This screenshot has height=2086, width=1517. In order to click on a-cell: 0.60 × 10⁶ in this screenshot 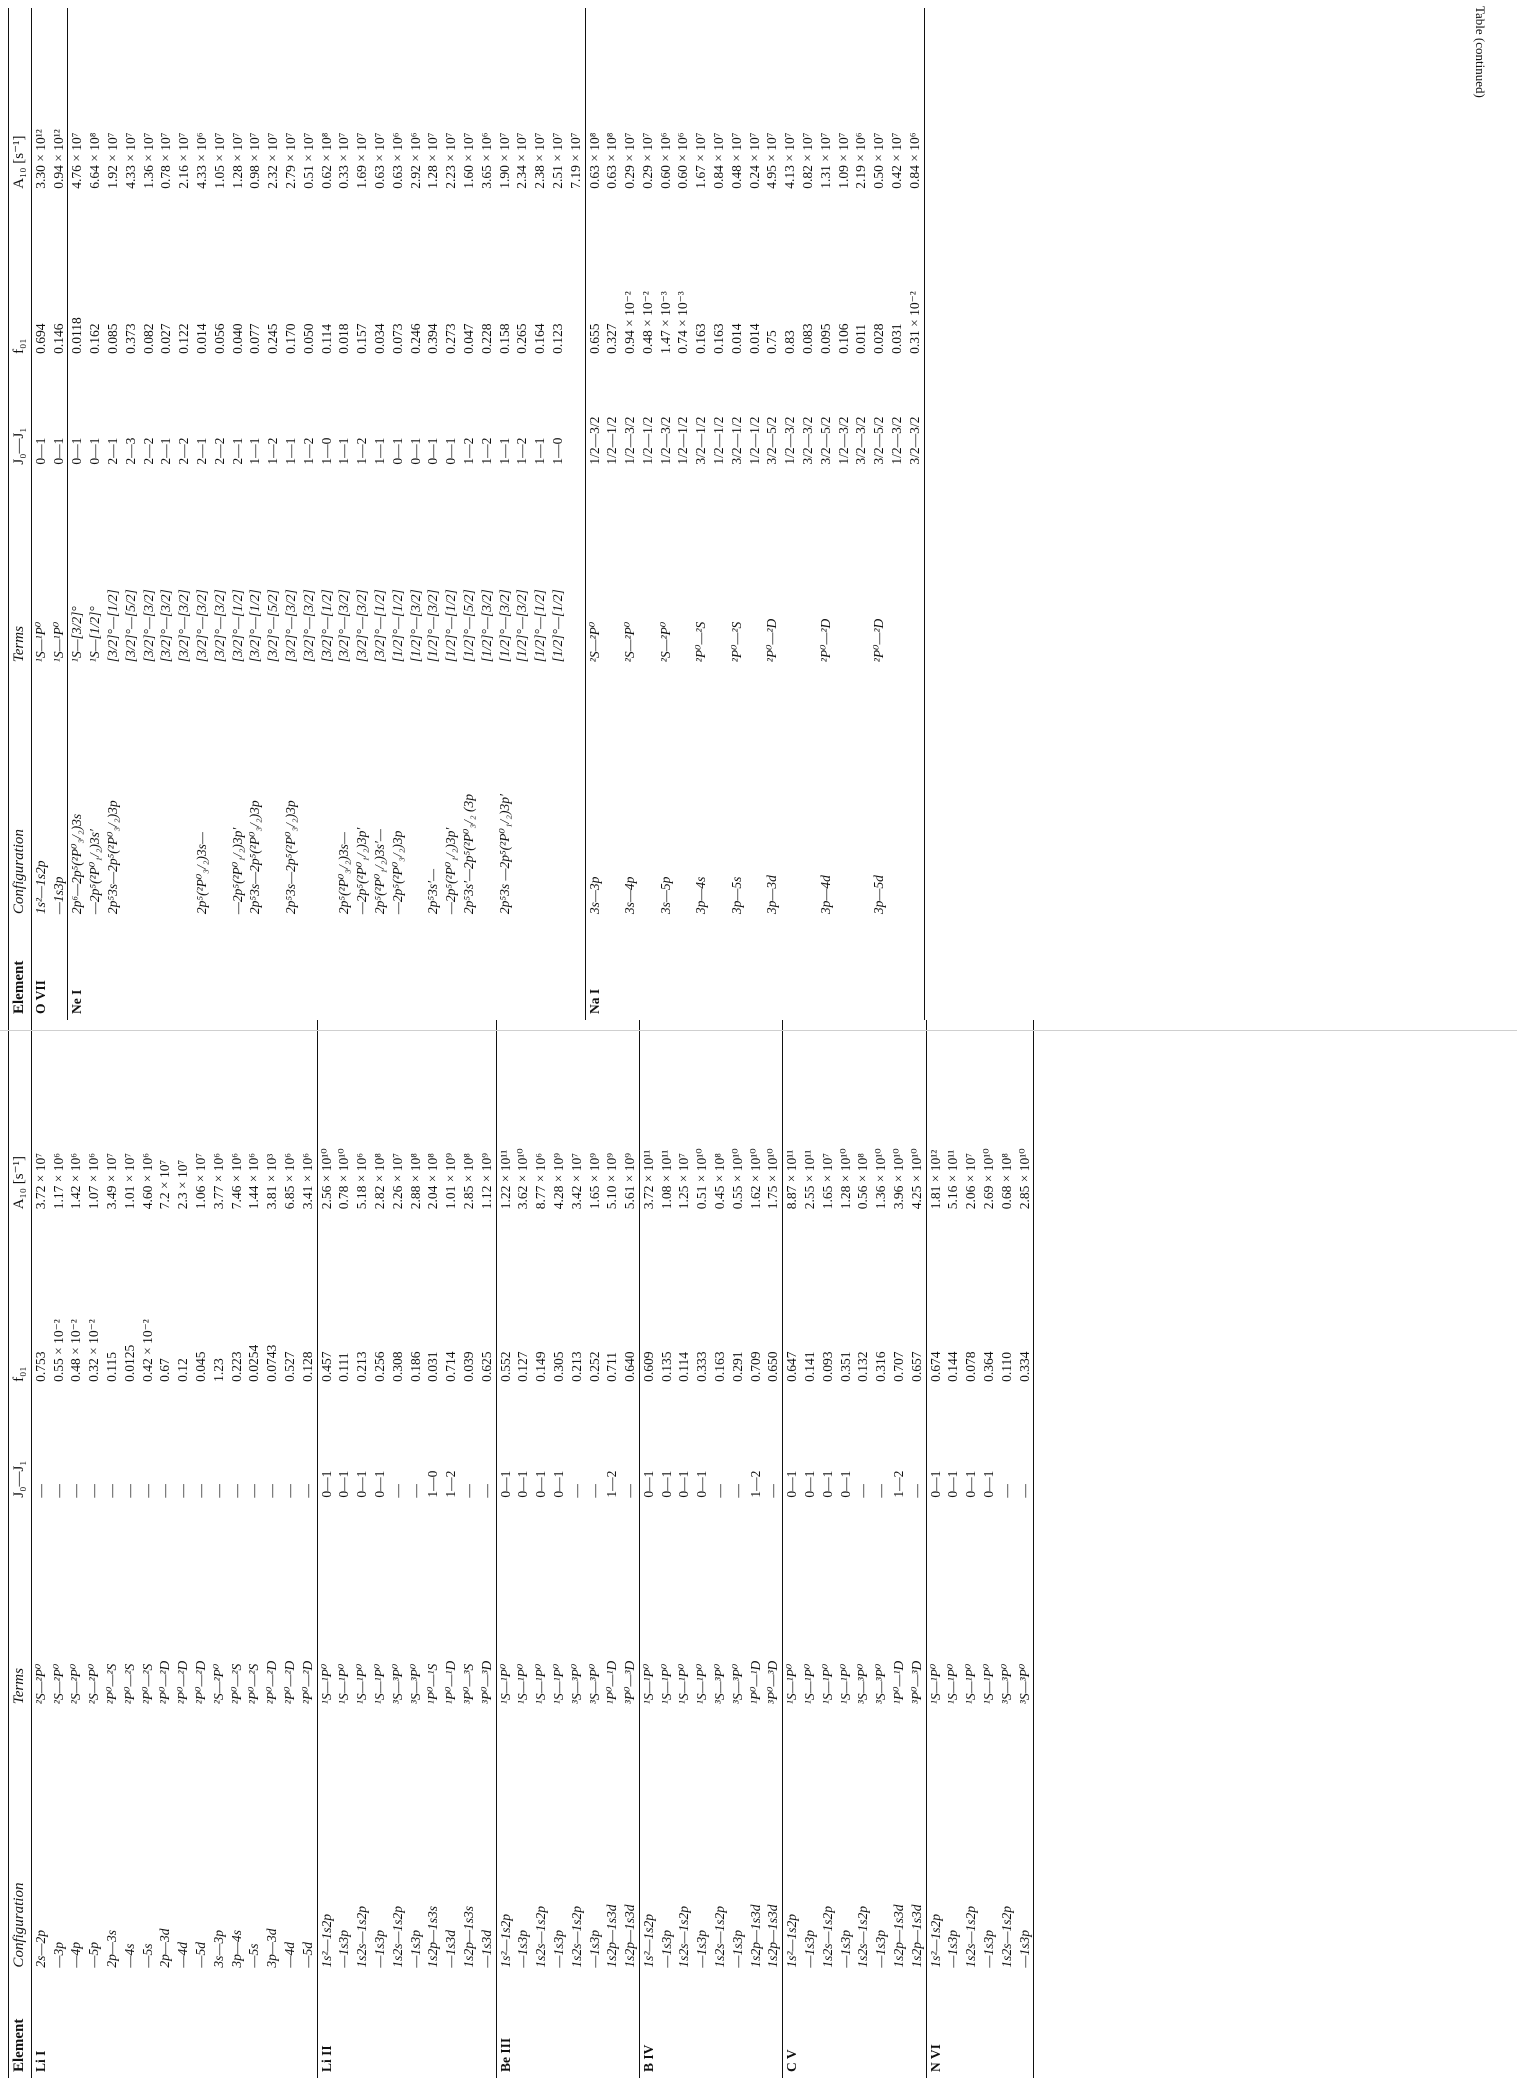, I will do `click(665, 160)`.